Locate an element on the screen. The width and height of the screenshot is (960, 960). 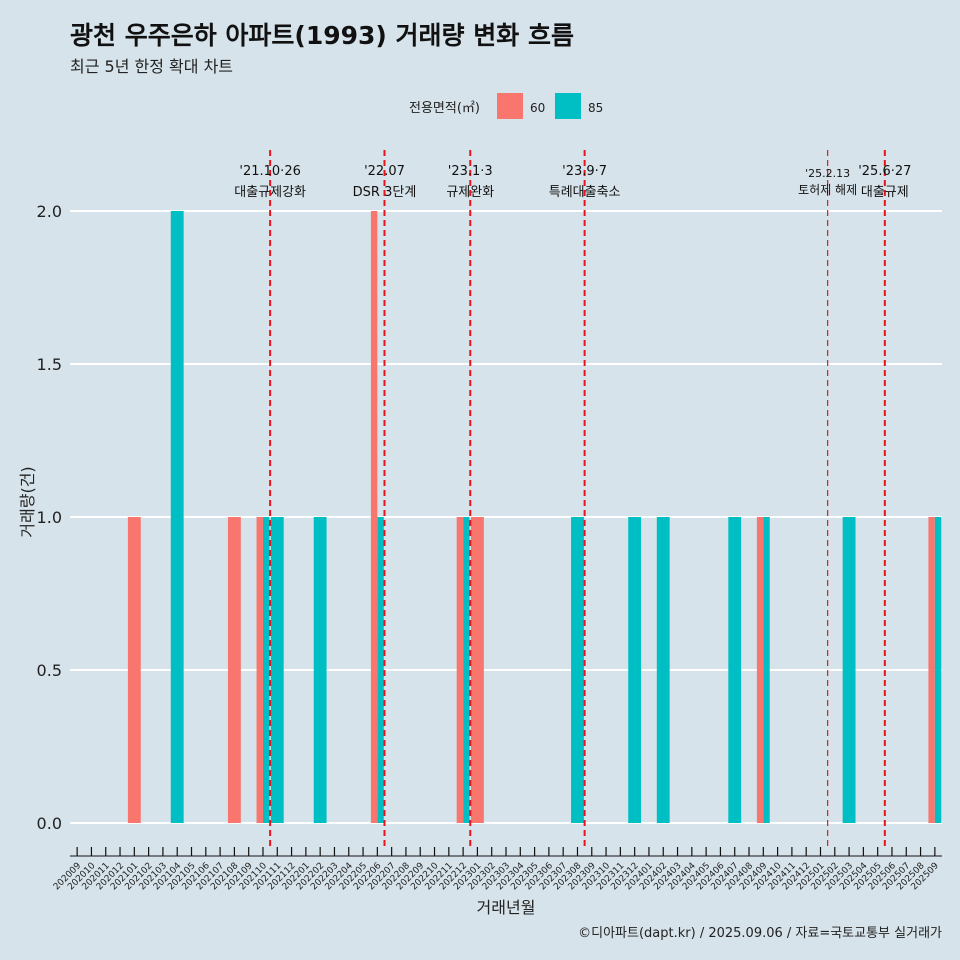
event-date-label: '21.10·26 is located at coordinates (269, 171).